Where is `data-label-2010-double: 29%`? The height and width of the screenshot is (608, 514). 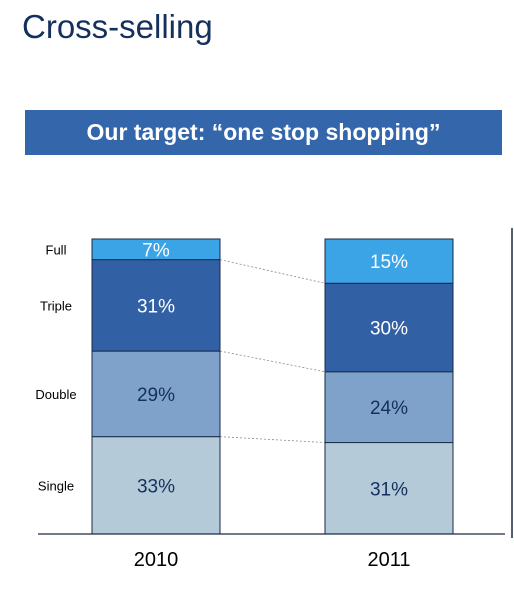
data-label-2010-double: 29% is located at coordinates (156, 395).